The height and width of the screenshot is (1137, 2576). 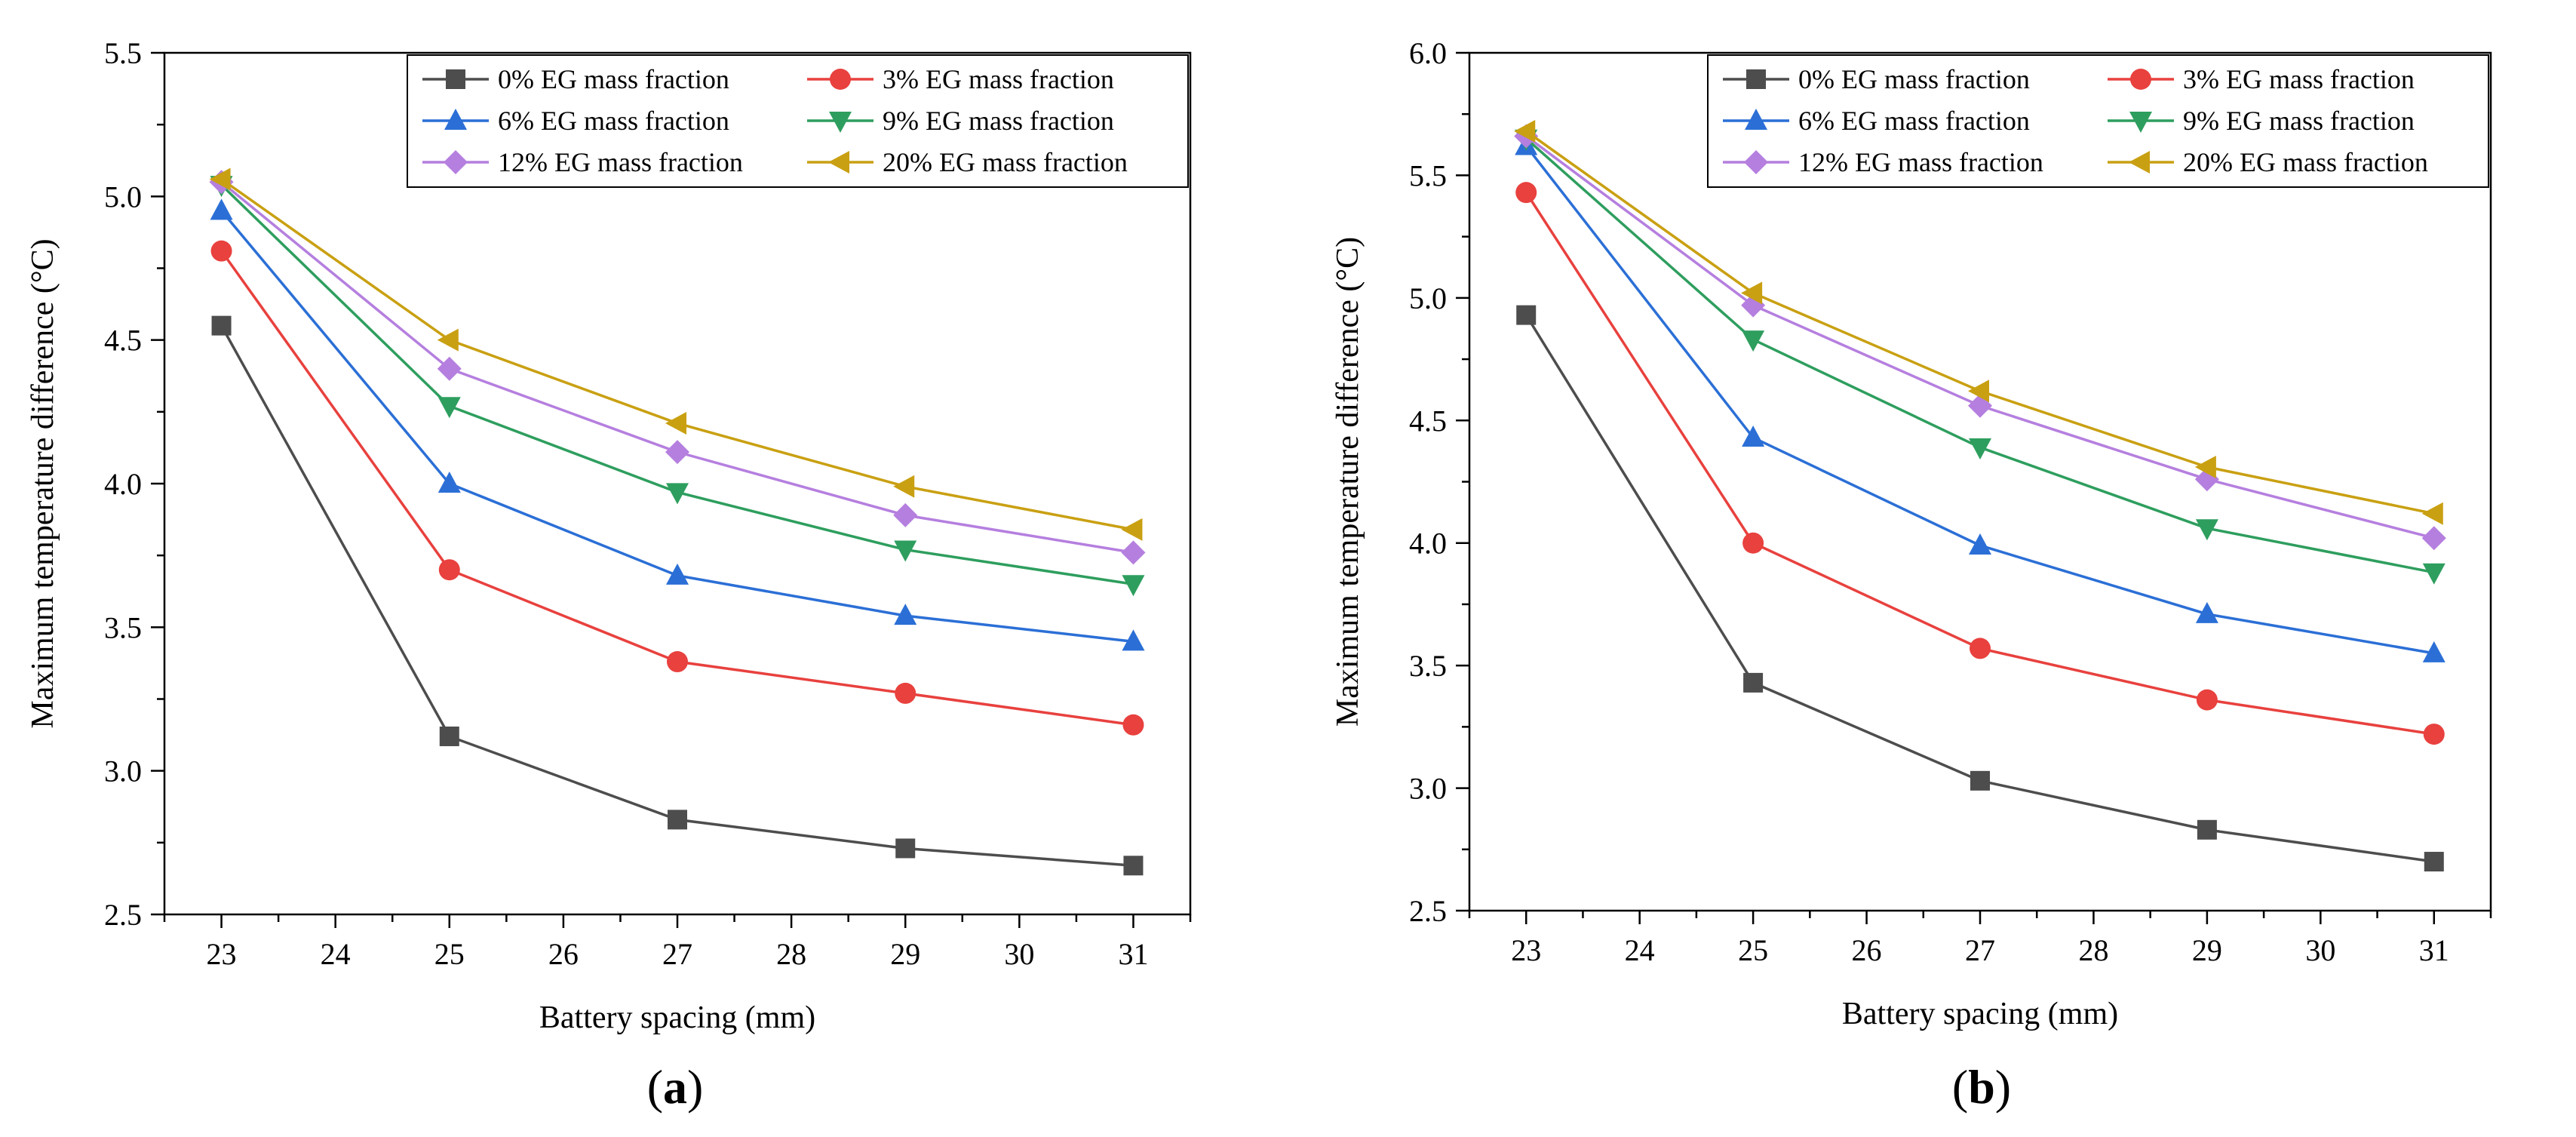 I want to click on x-tick-label: 29, so click(x=905, y=954).